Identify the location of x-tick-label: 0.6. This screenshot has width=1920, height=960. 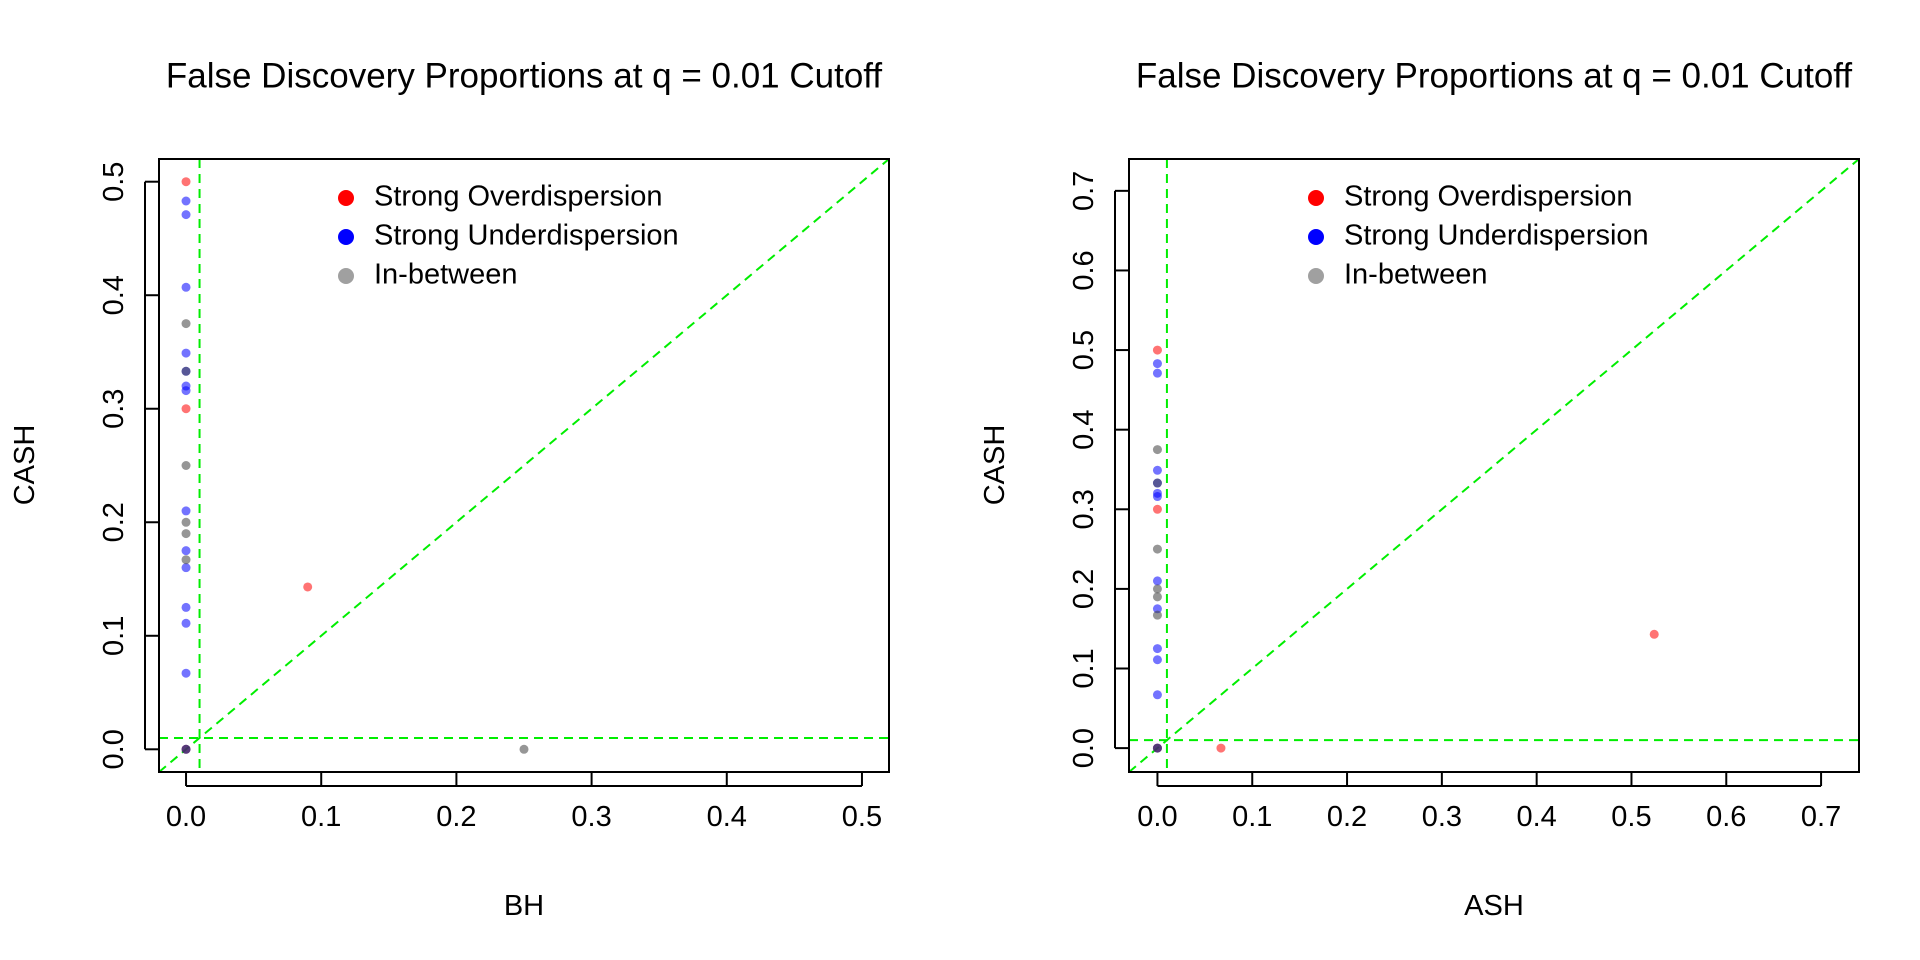
(1726, 817).